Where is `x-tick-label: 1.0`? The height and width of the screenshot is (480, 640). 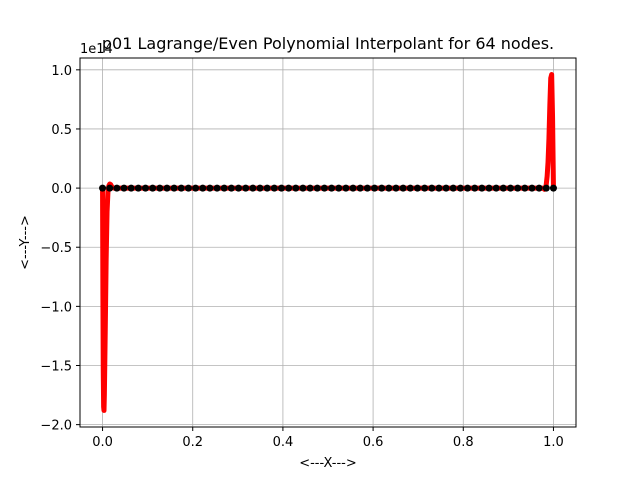
x-tick-label: 1.0 is located at coordinates (553, 442).